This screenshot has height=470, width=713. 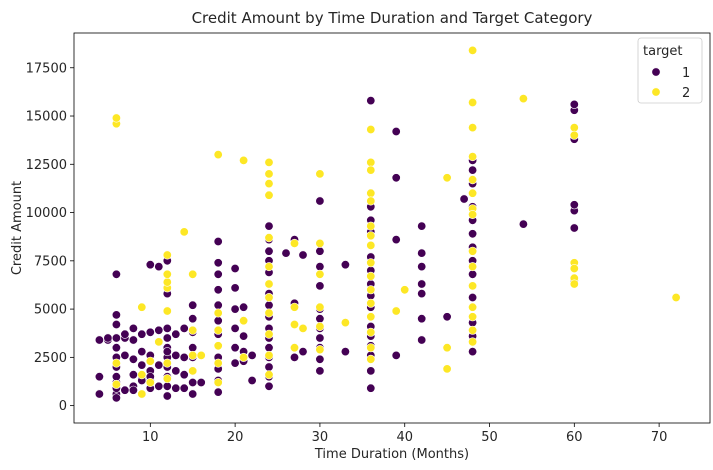 I want to click on y-tick-label: 2500, so click(x=50, y=358).